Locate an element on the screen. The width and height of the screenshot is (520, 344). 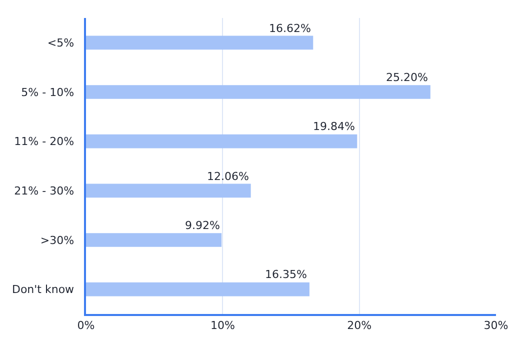
data-label: 25.20% is located at coordinates (407, 77).